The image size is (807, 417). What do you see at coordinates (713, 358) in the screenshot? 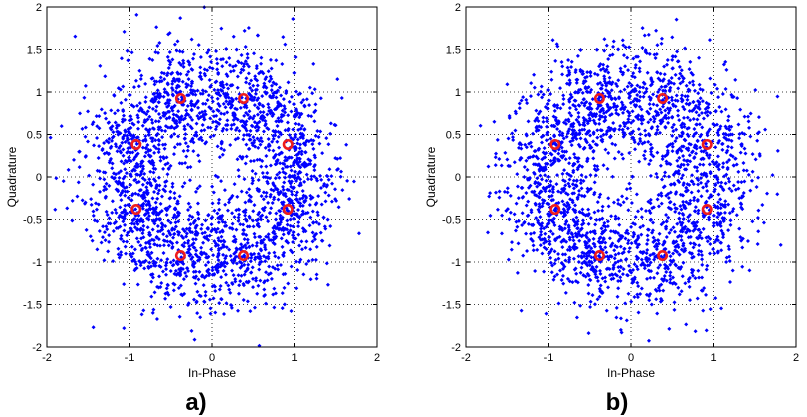
I see `x-tick-label: 1` at bounding box center [713, 358].